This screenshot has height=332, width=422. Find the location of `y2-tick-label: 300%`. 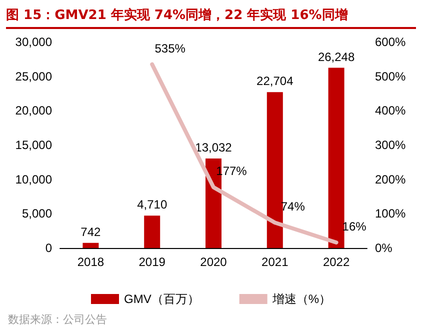

y2-tick-label: 300% is located at coordinates (390, 145).